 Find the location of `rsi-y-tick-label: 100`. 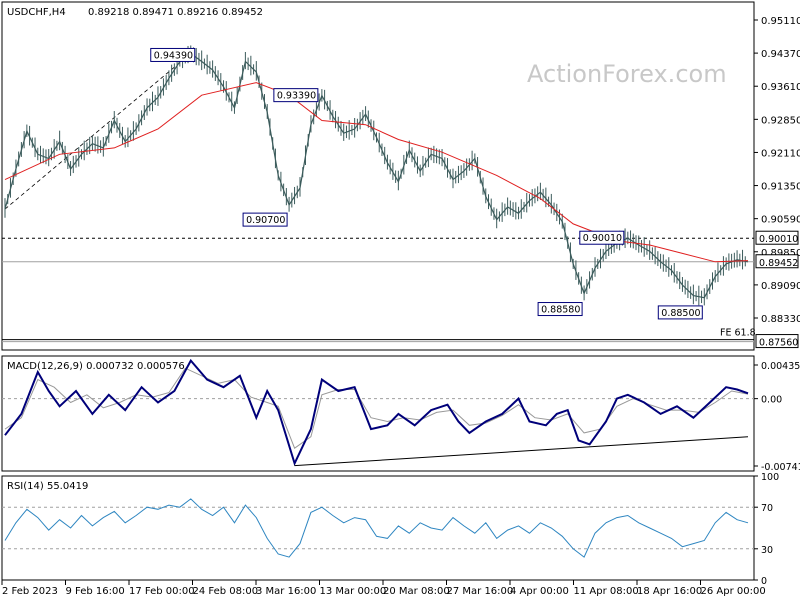

rsi-y-tick-label: 100 is located at coordinates (770, 477).